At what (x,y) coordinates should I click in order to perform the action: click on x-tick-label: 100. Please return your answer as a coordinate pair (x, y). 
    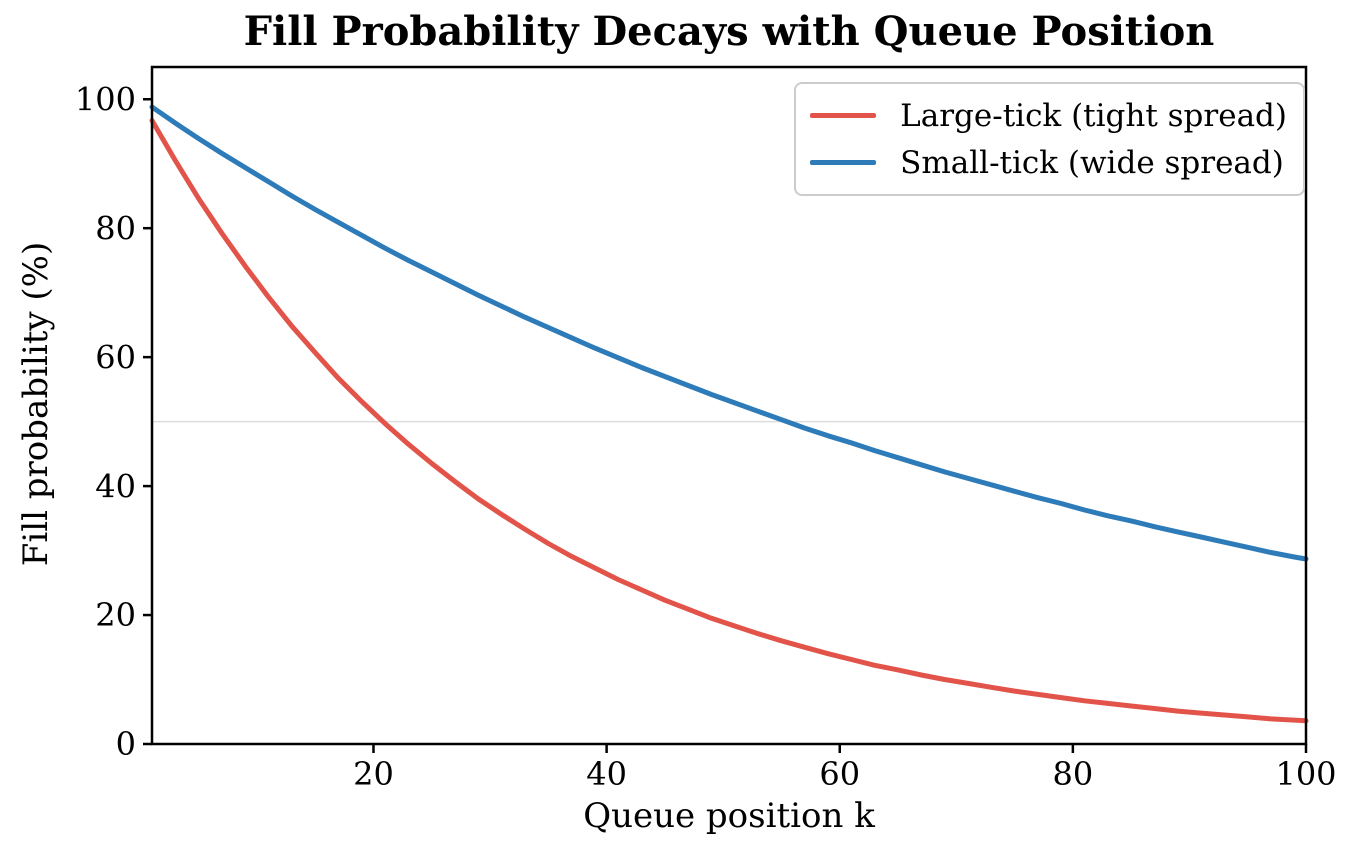
    Looking at the image, I should click on (1305, 774).